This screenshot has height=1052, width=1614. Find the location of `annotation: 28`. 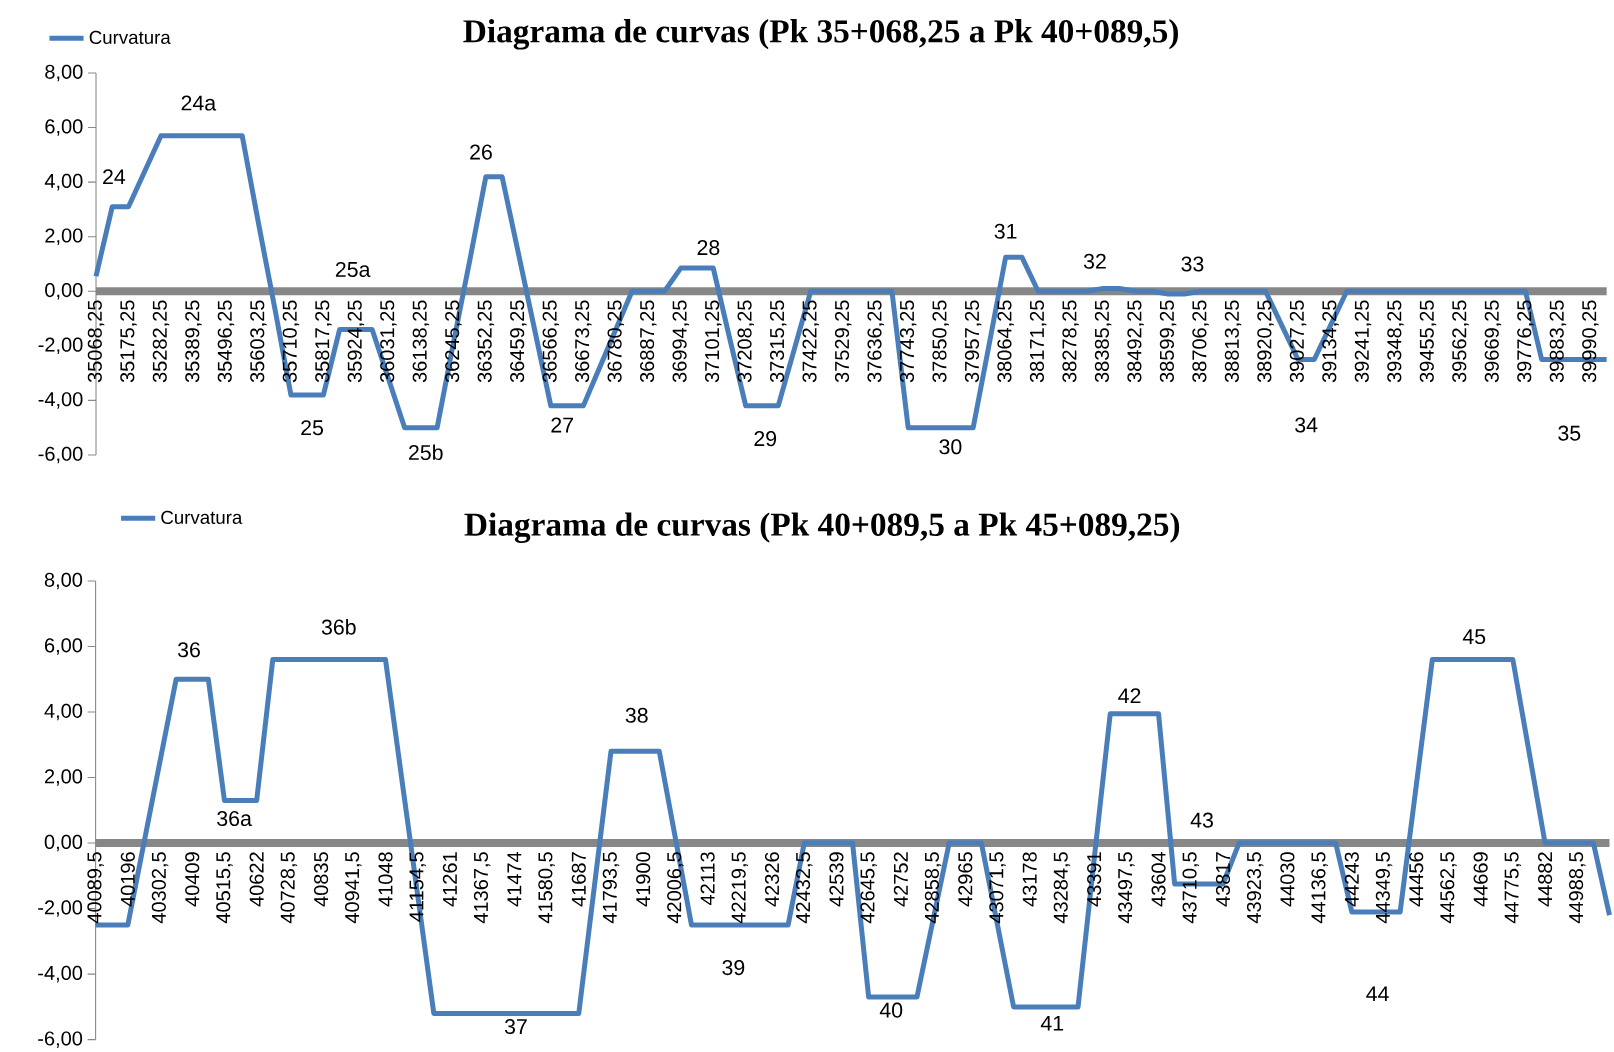

annotation: 28 is located at coordinates (708, 248).